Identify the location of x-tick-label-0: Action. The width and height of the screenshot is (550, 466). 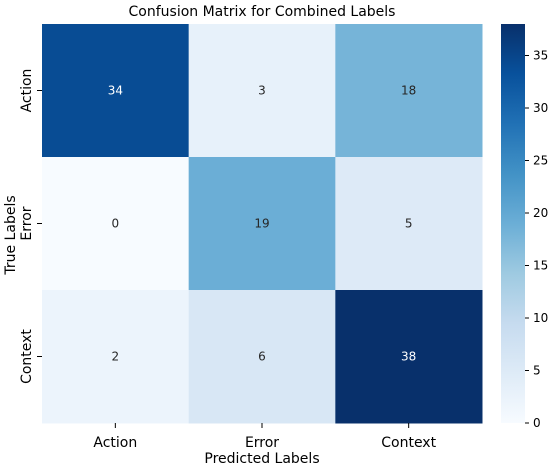
(115, 443).